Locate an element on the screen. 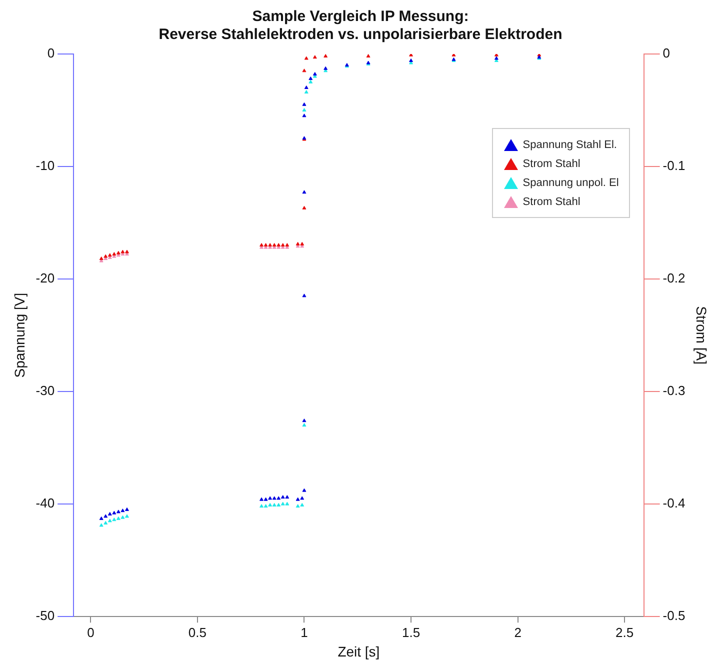 The width and height of the screenshot is (721, 665). y-tick-label: -20 is located at coordinates (45, 278).